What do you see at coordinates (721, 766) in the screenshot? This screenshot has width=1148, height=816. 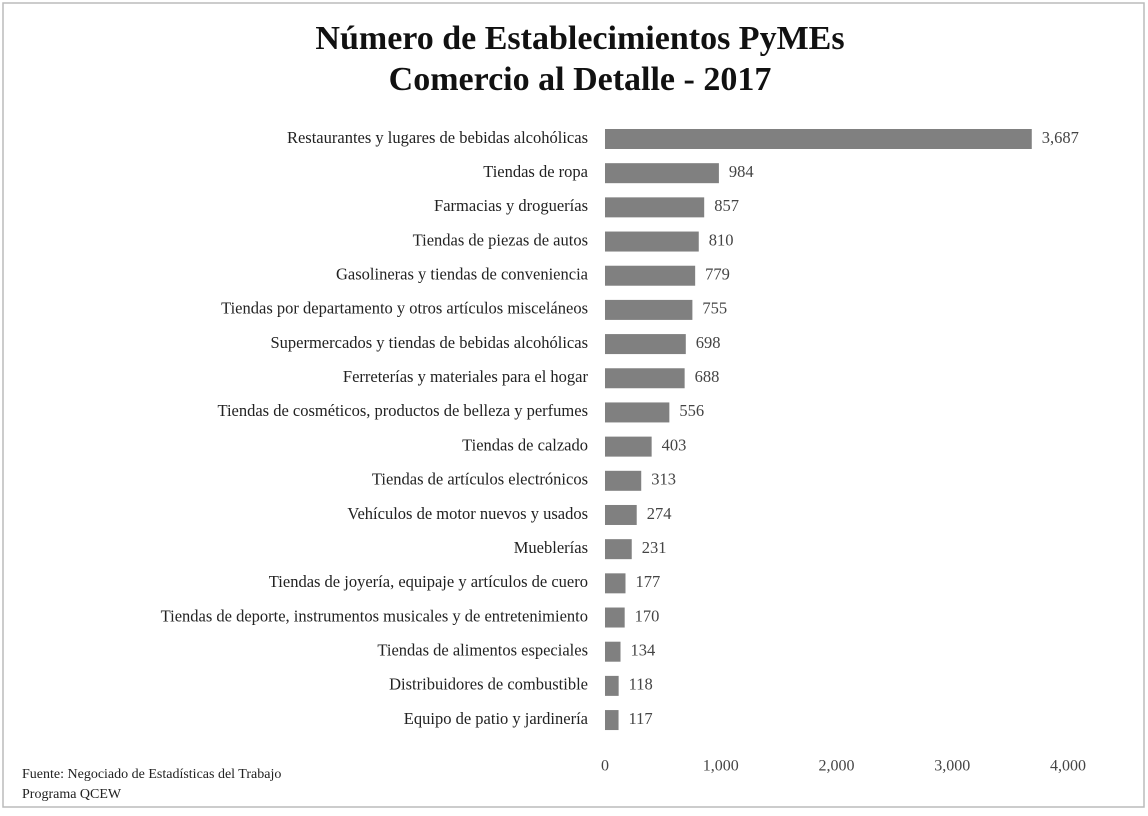 I see `x-tick-label: 1,000` at bounding box center [721, 766].